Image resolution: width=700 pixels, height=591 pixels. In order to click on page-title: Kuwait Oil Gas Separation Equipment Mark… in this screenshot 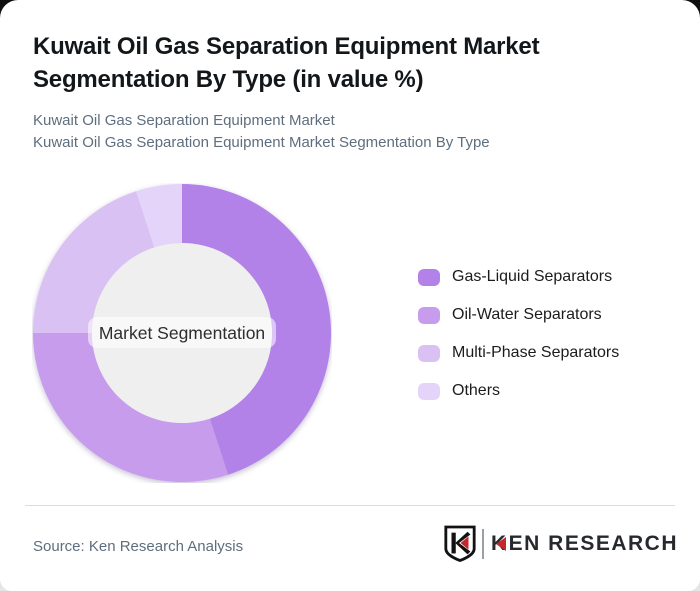, I will do `click(286, 63)`.